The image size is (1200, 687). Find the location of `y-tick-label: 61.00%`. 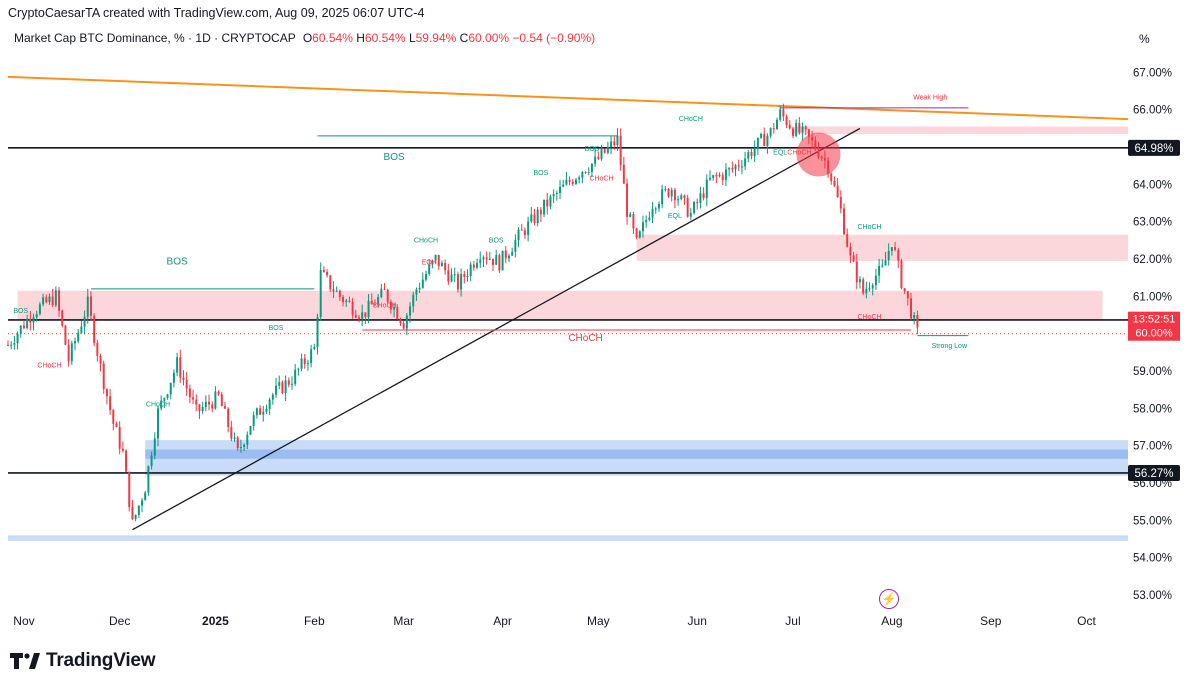

y-tick-label: 61.00% is located at coordinates (1152, 297).